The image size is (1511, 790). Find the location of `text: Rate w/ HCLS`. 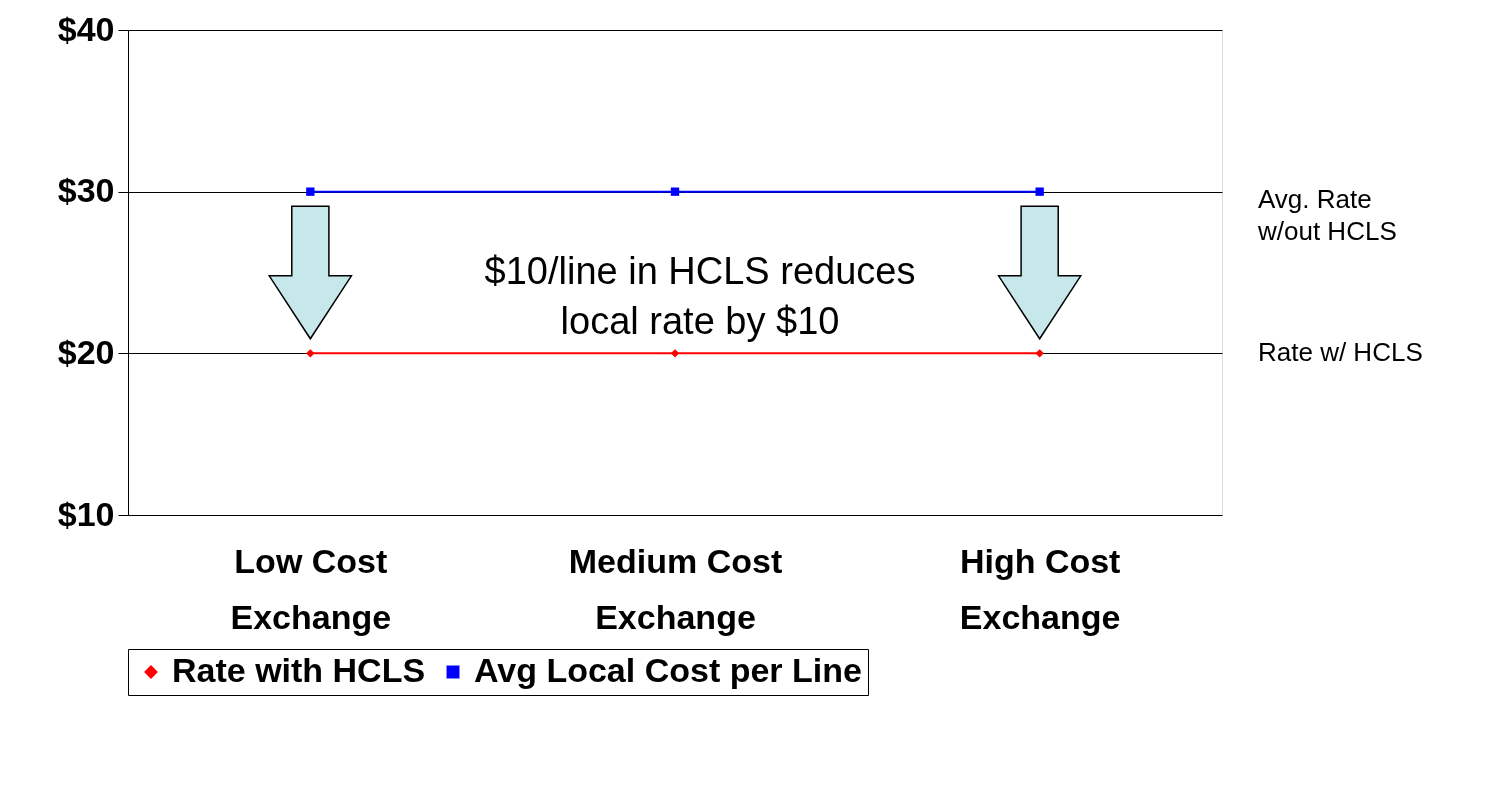

text: Rate w/ HCLS is located at coordinates (1340, 352).